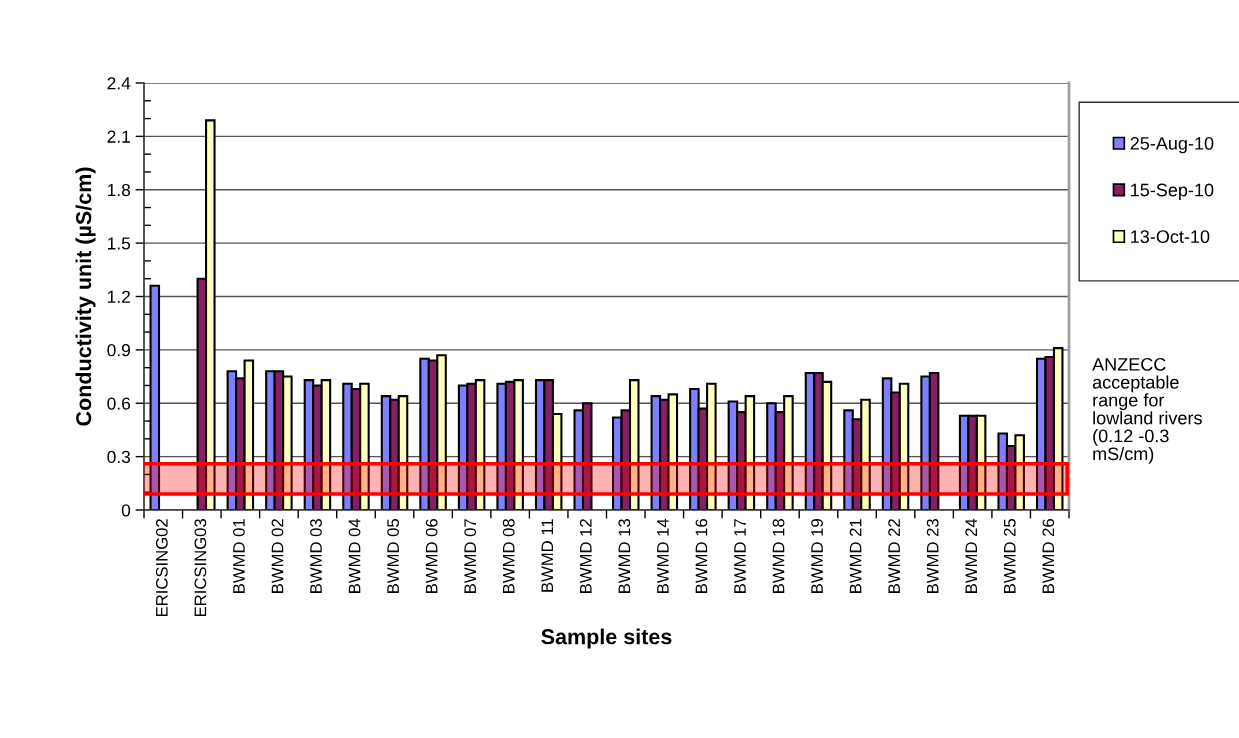 Image resolution: width=1239 pixels, height=738 pixels. I want to click on x-tick-label: BWMD 12, so click(585, 556).